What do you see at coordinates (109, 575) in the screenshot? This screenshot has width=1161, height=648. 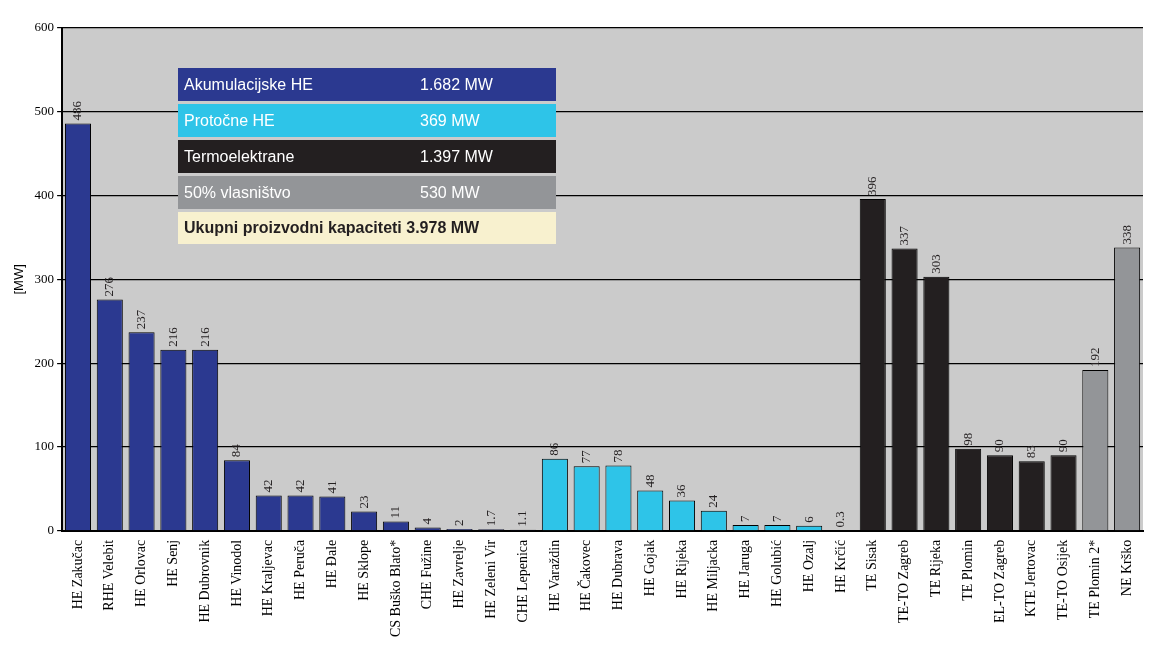 I see `x-tick-label: RHE Velebit` at bounding box center [109, 575].